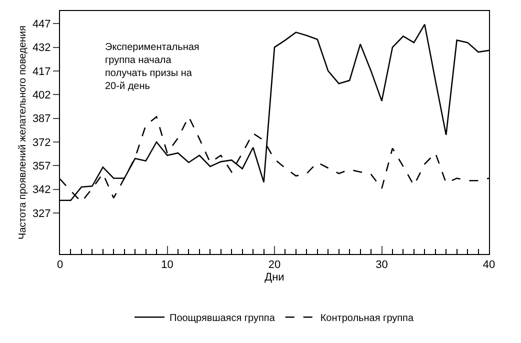  I want to click on x-tick-label: 0, so click(60, 265).